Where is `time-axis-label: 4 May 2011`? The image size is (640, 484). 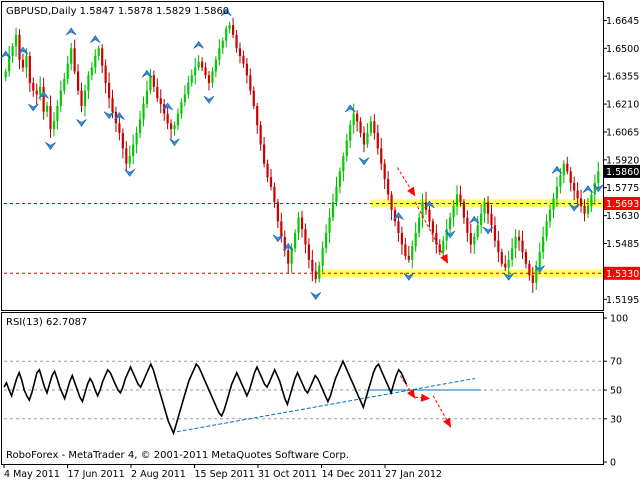
time-axis-label: 4 May 2011 is located at coordinates (32, 474).